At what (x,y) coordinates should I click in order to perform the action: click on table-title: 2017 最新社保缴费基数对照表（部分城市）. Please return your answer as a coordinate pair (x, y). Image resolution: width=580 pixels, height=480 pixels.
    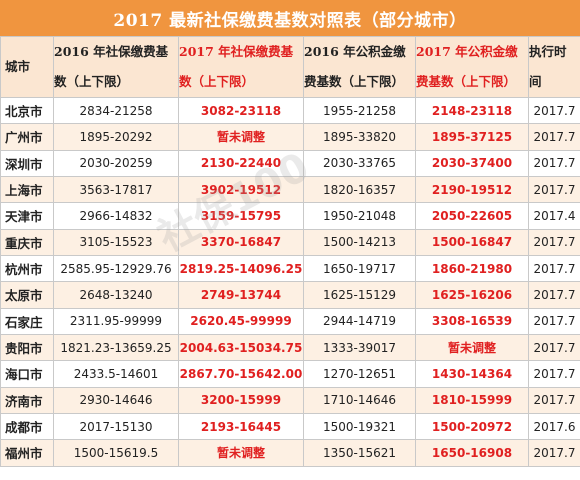
    Looking at the image, I should click on (290, 18).